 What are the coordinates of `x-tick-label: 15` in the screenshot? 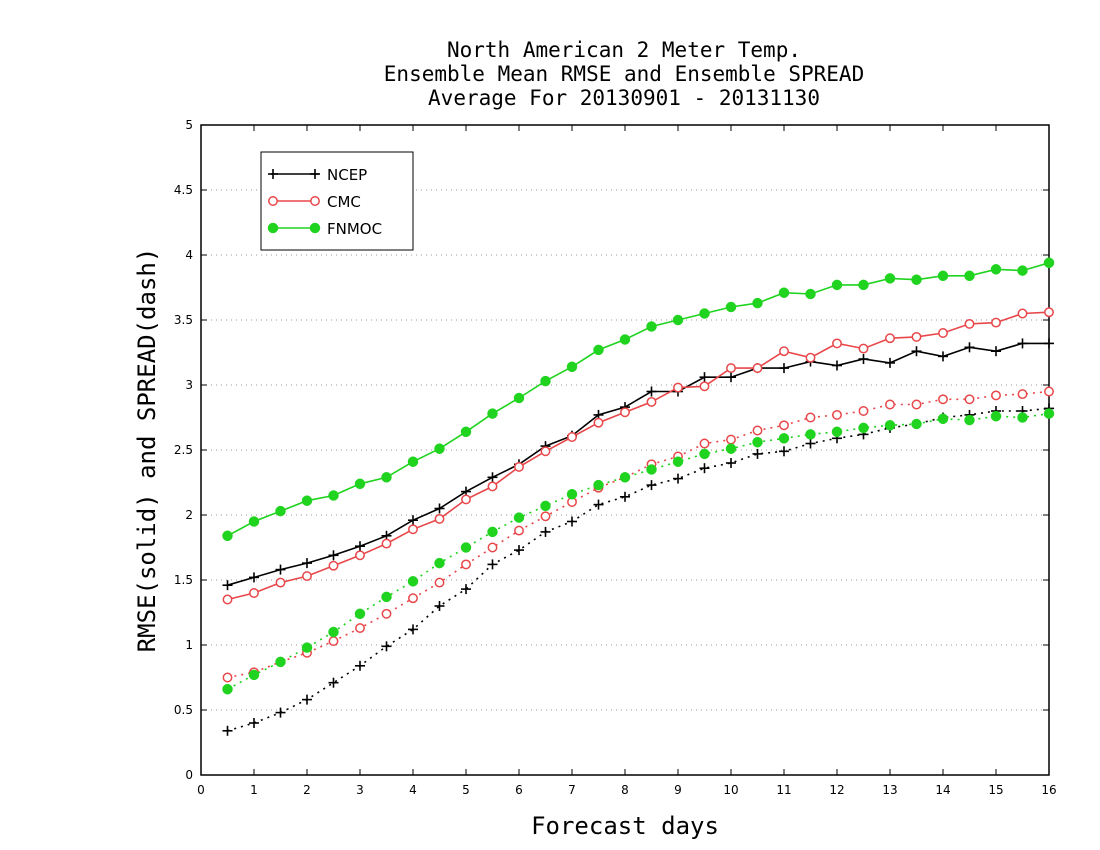 It's located at (995, 790).